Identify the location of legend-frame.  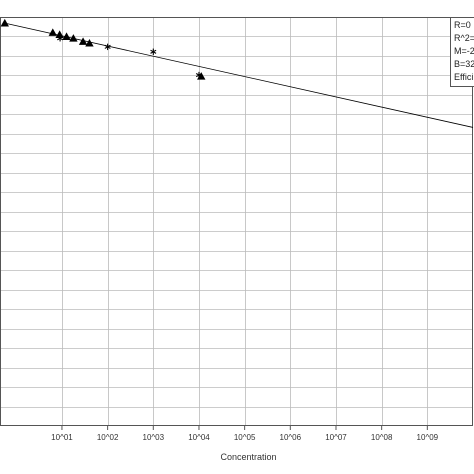
(462, 52).